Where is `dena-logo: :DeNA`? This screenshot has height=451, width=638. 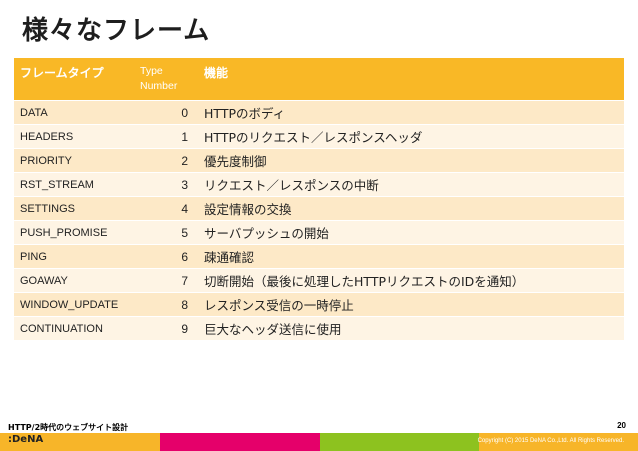 dena-logo: :DeNA is located at coordinates (26, 439).